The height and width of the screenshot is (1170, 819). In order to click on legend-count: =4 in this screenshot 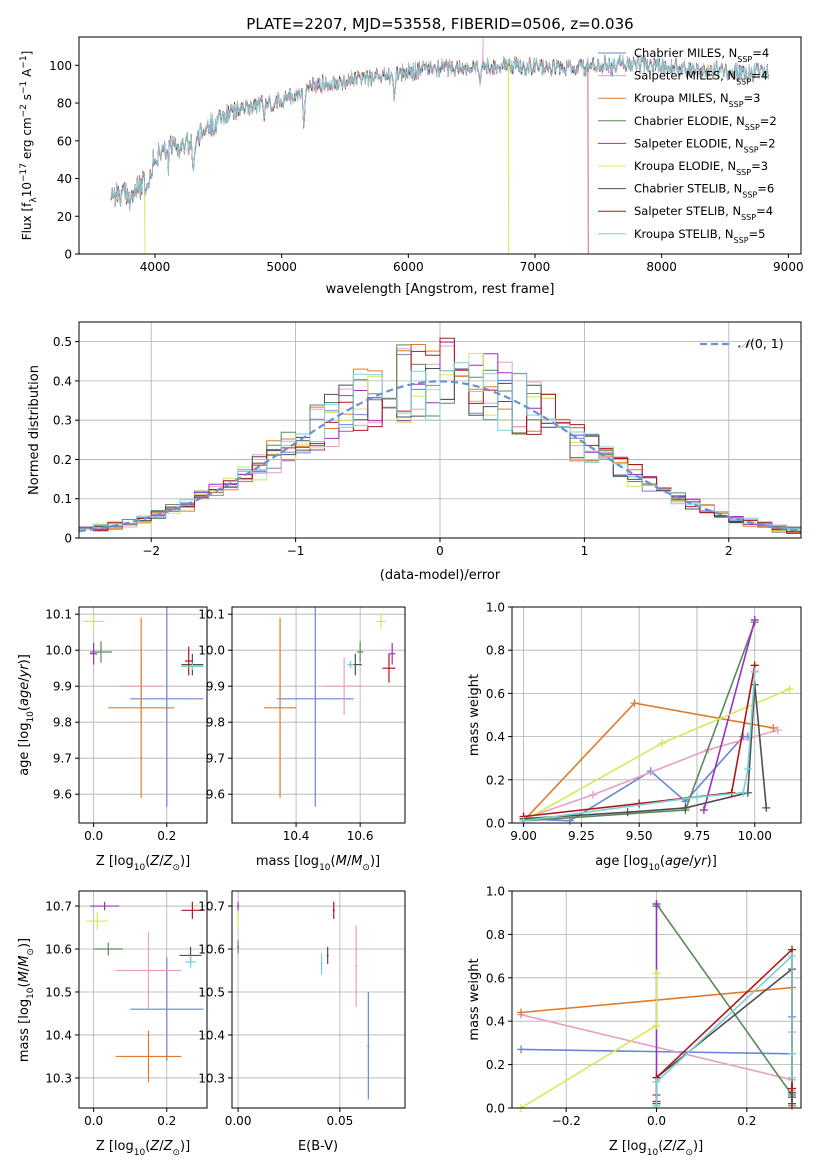, I will do `click(760, 53)`.